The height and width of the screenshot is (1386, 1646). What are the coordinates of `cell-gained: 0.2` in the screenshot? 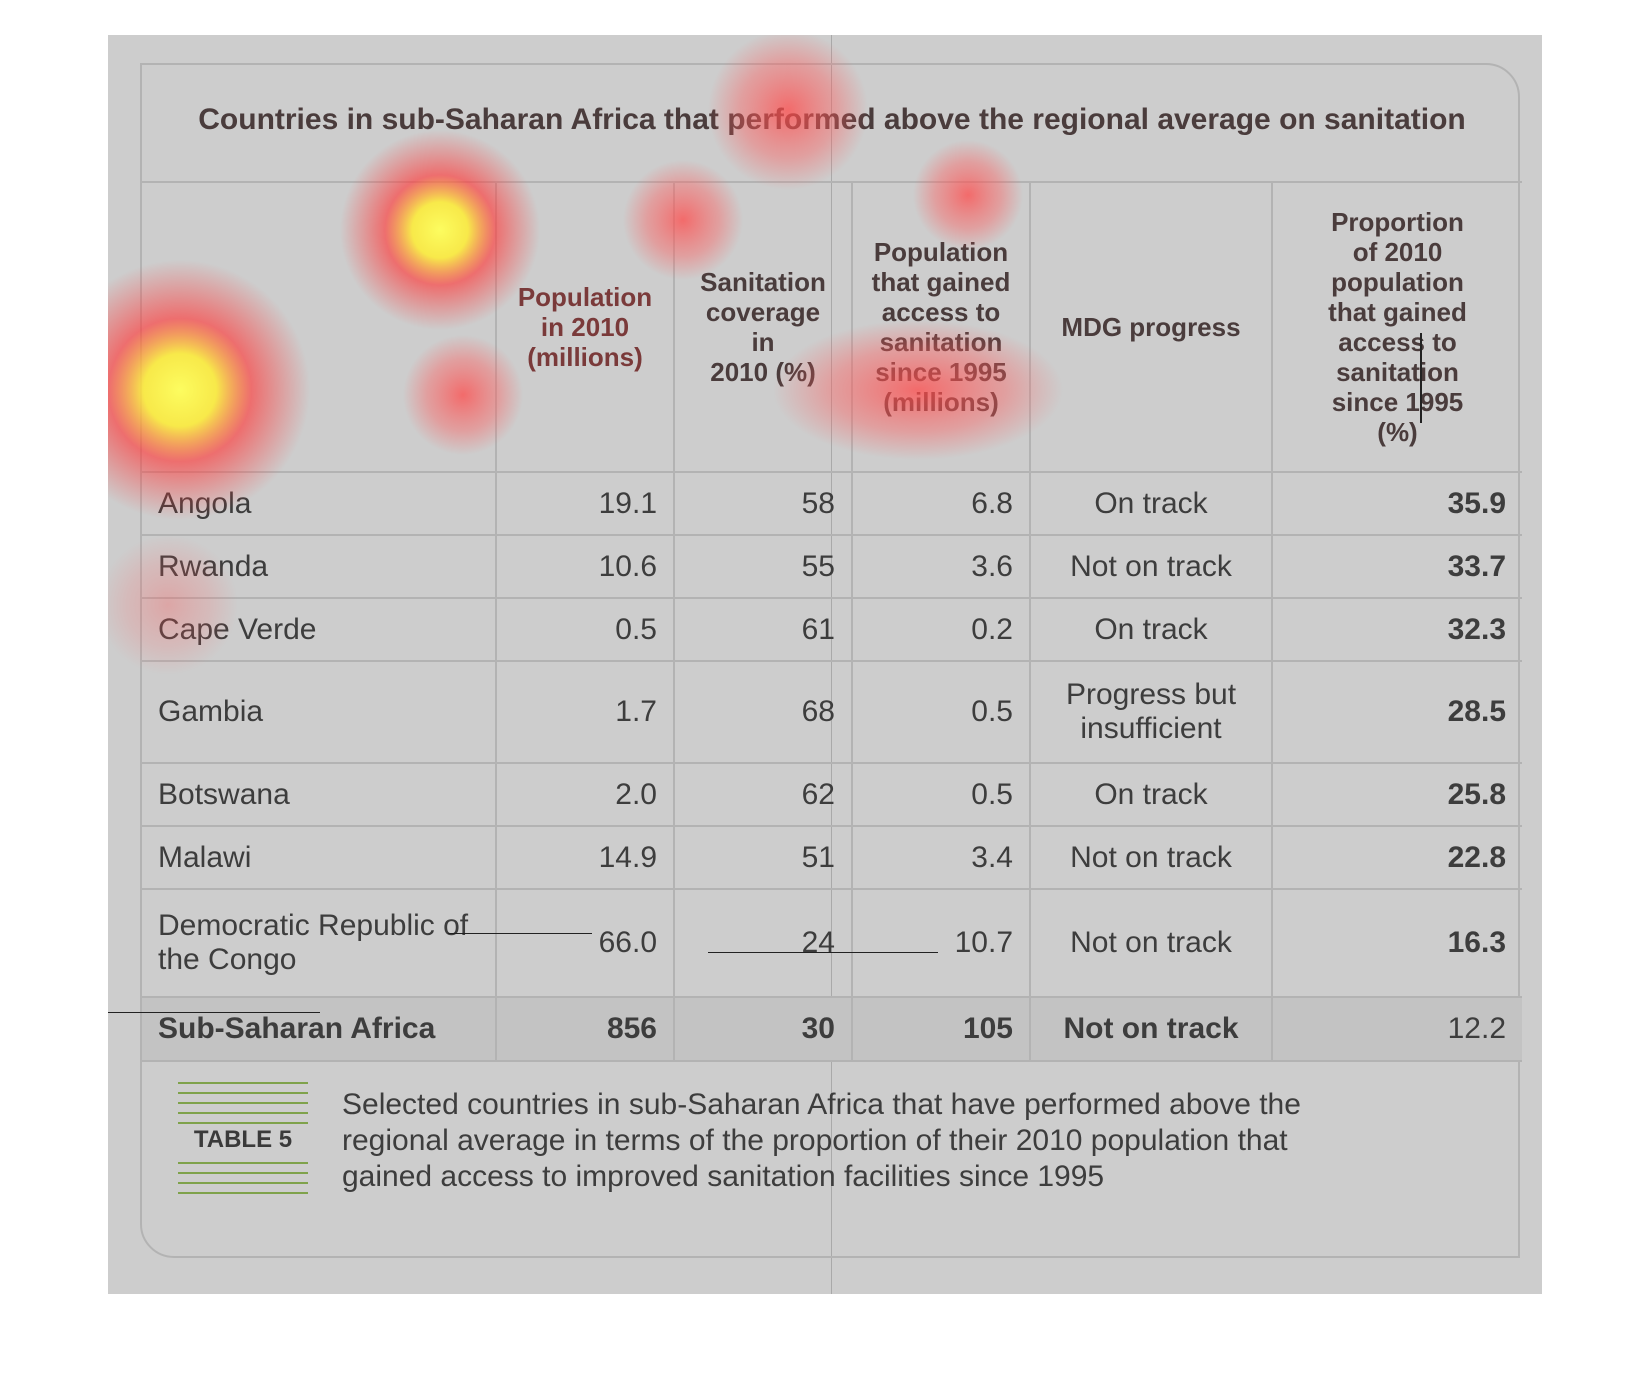 It's located at (941, 629).